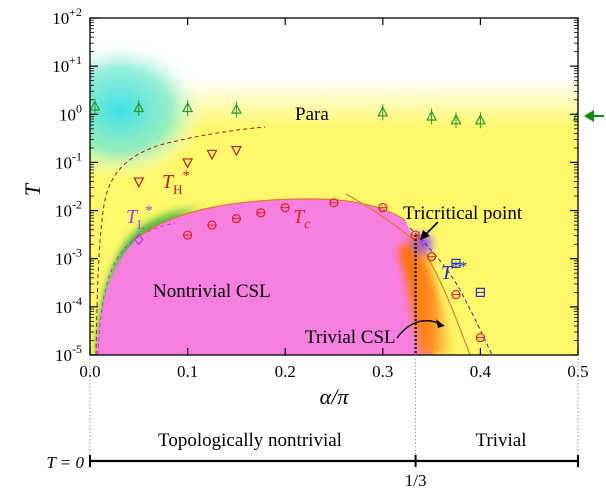 This screenshot has width=606, height=494. I want to click on trivial-csl-label: Trivial CSL, so click(350, 337).